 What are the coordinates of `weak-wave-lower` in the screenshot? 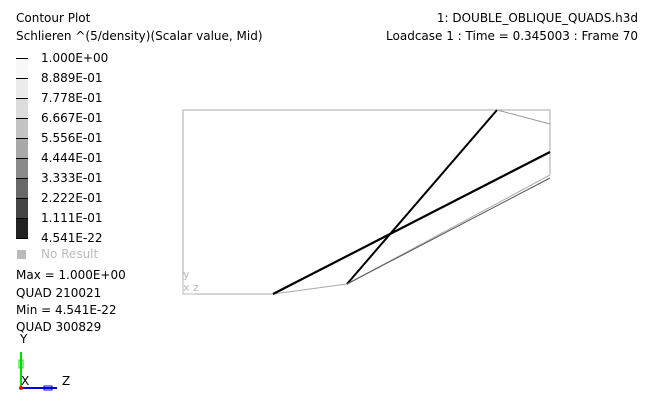 It's located at (448, 231).